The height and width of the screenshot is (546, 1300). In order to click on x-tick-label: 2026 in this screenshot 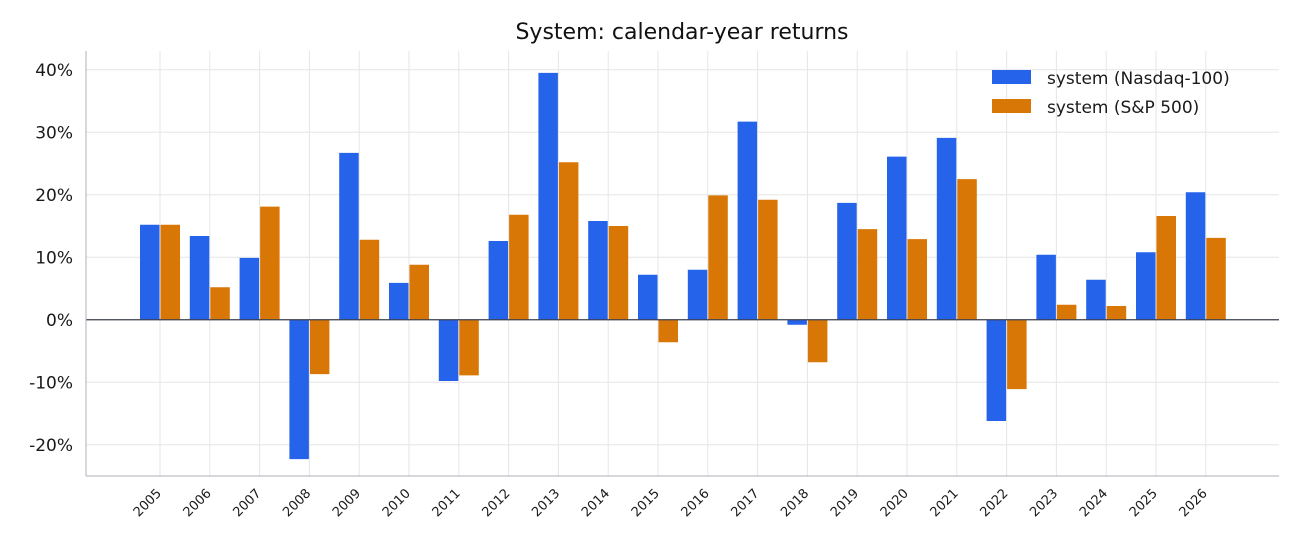, I will do `click(1194, 503)`.